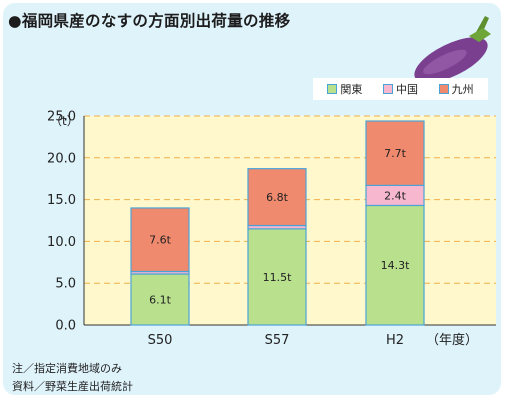 The width and height of the screenshot is (506, 400). What do you see at coordinates (387, 89) in the screenshot?
I see `legend-swatch-chugoku` at bounding box center [387, 89].